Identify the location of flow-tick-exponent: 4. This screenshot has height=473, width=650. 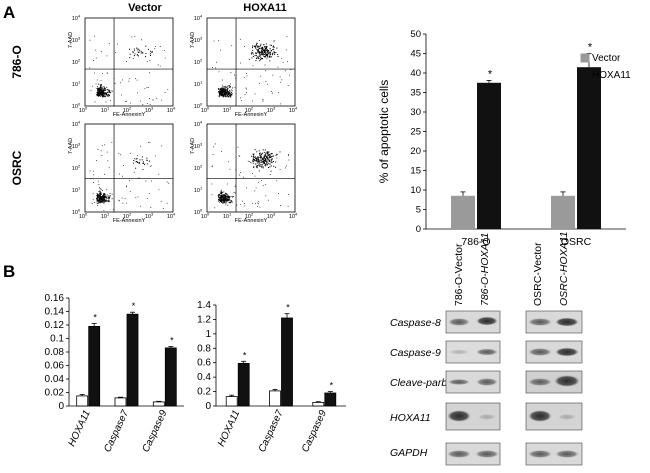
(201, 122).